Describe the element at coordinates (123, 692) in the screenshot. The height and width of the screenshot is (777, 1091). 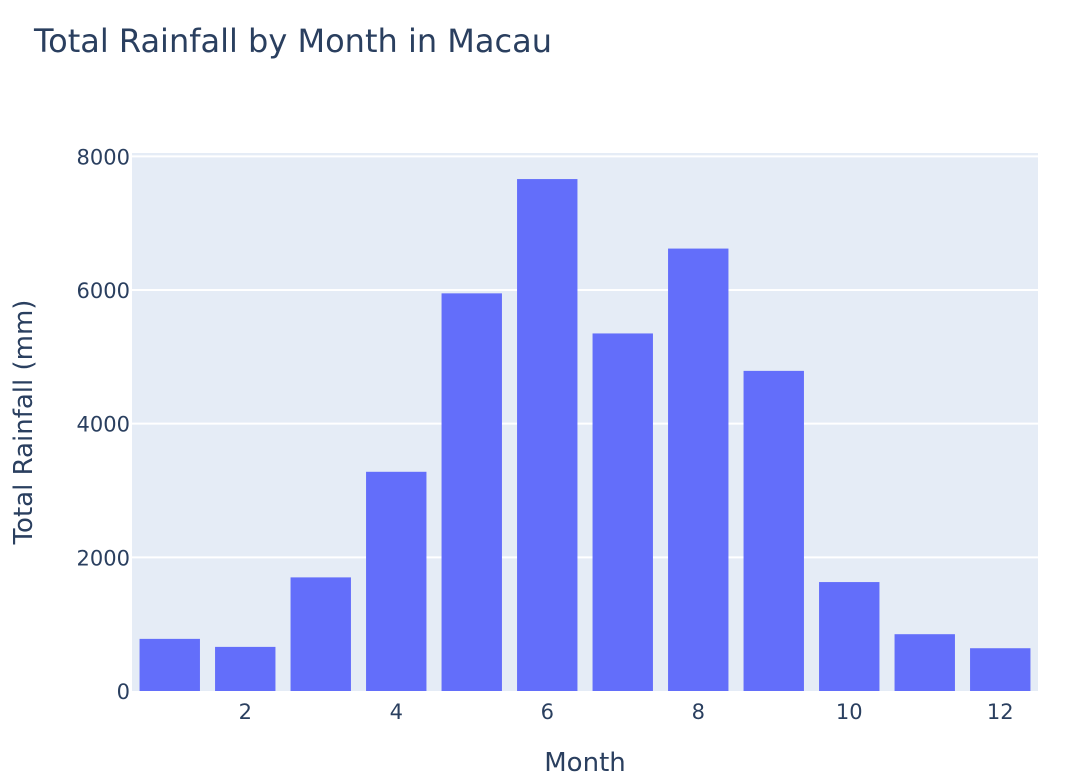
I see `y-tick-label: 0` at that location.